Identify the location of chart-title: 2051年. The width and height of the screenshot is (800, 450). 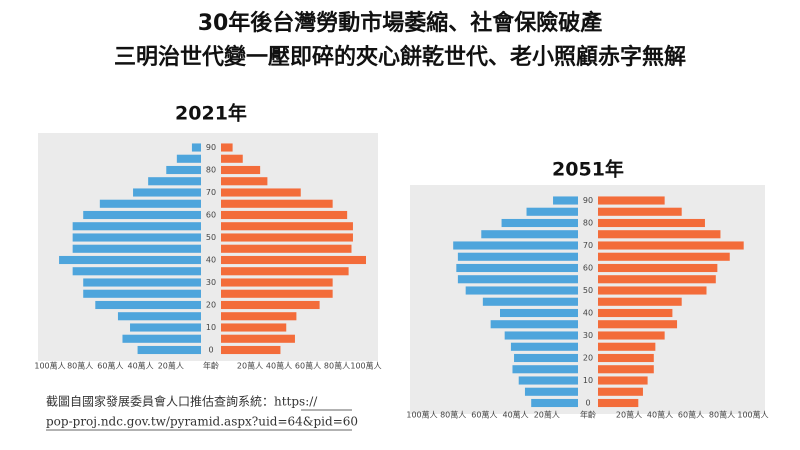
(588, 169).